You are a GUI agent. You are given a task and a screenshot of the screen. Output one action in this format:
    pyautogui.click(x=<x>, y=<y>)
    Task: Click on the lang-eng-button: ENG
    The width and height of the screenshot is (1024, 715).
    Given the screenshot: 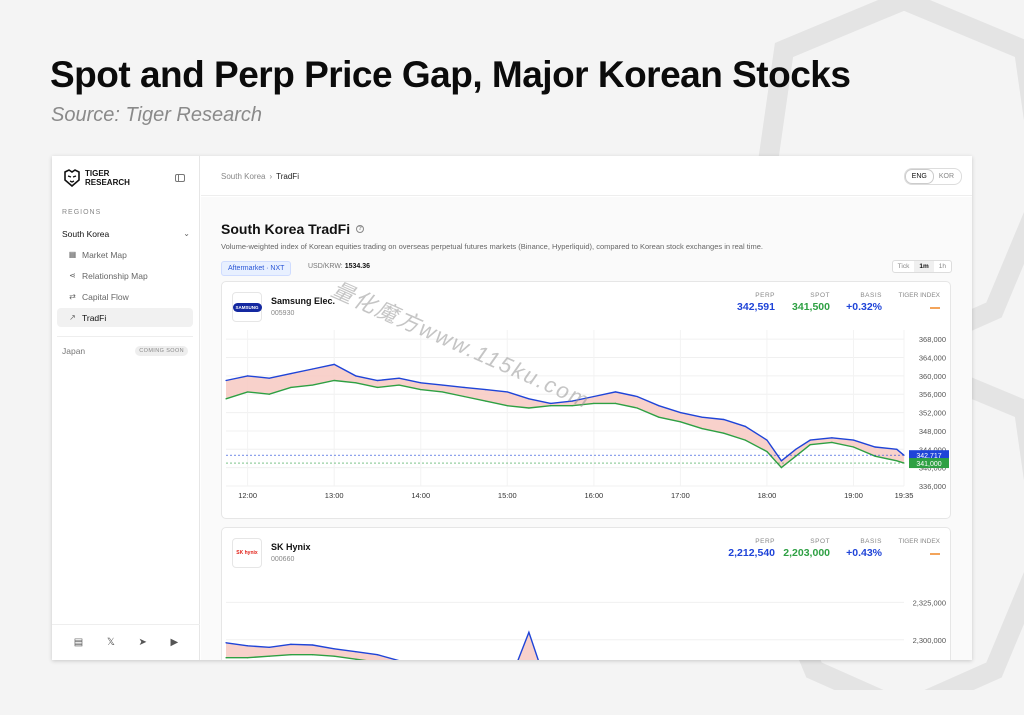 What is the action you would take?
    pyautogui.click(x=919, y=176)
    